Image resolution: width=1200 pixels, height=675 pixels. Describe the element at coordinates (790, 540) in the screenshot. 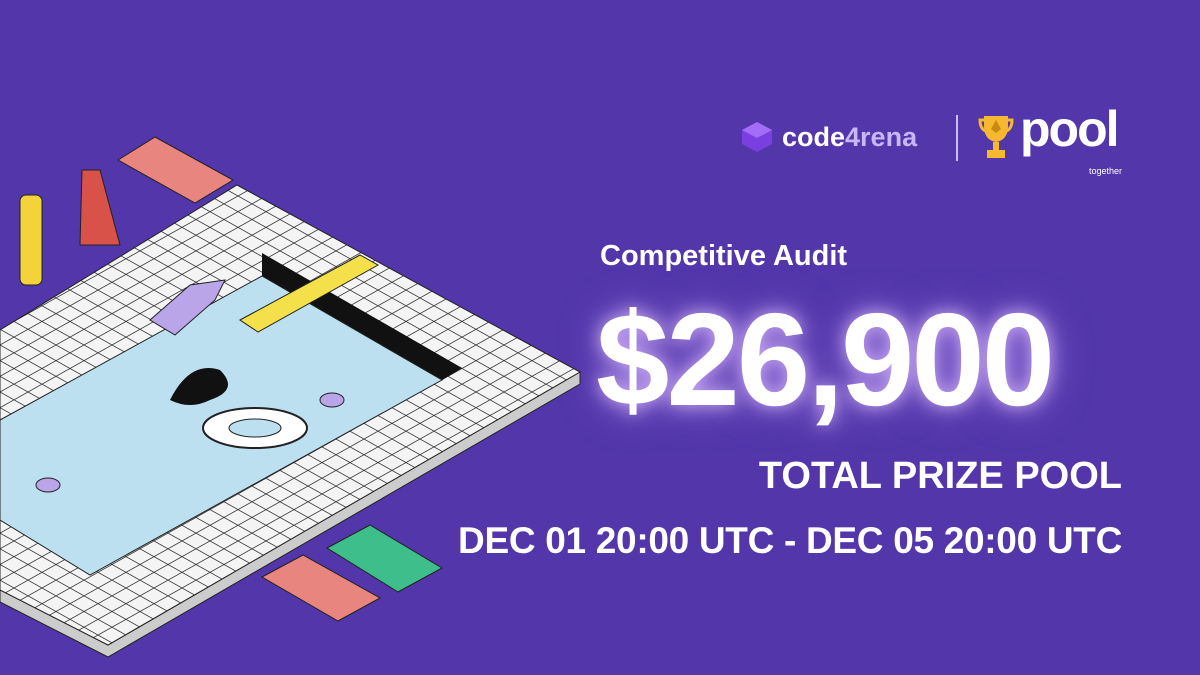

I see `audit-dates: DEC 01 20:00 UTC - DEC 05 20:00 UTC` at that location.